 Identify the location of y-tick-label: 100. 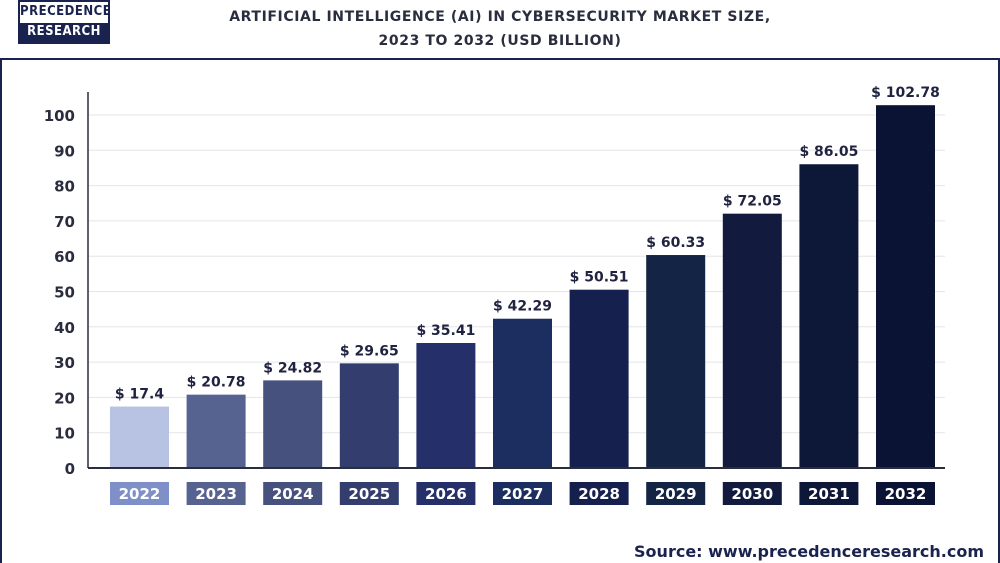
(59, 116).